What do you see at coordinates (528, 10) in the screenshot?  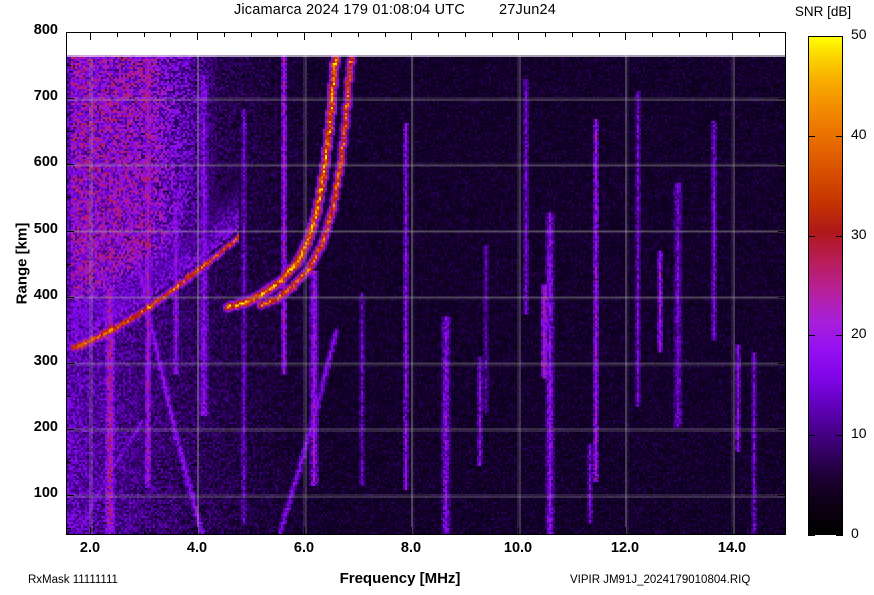 I see `observation-date: 27Jun24` at bounding box center [528, 10].